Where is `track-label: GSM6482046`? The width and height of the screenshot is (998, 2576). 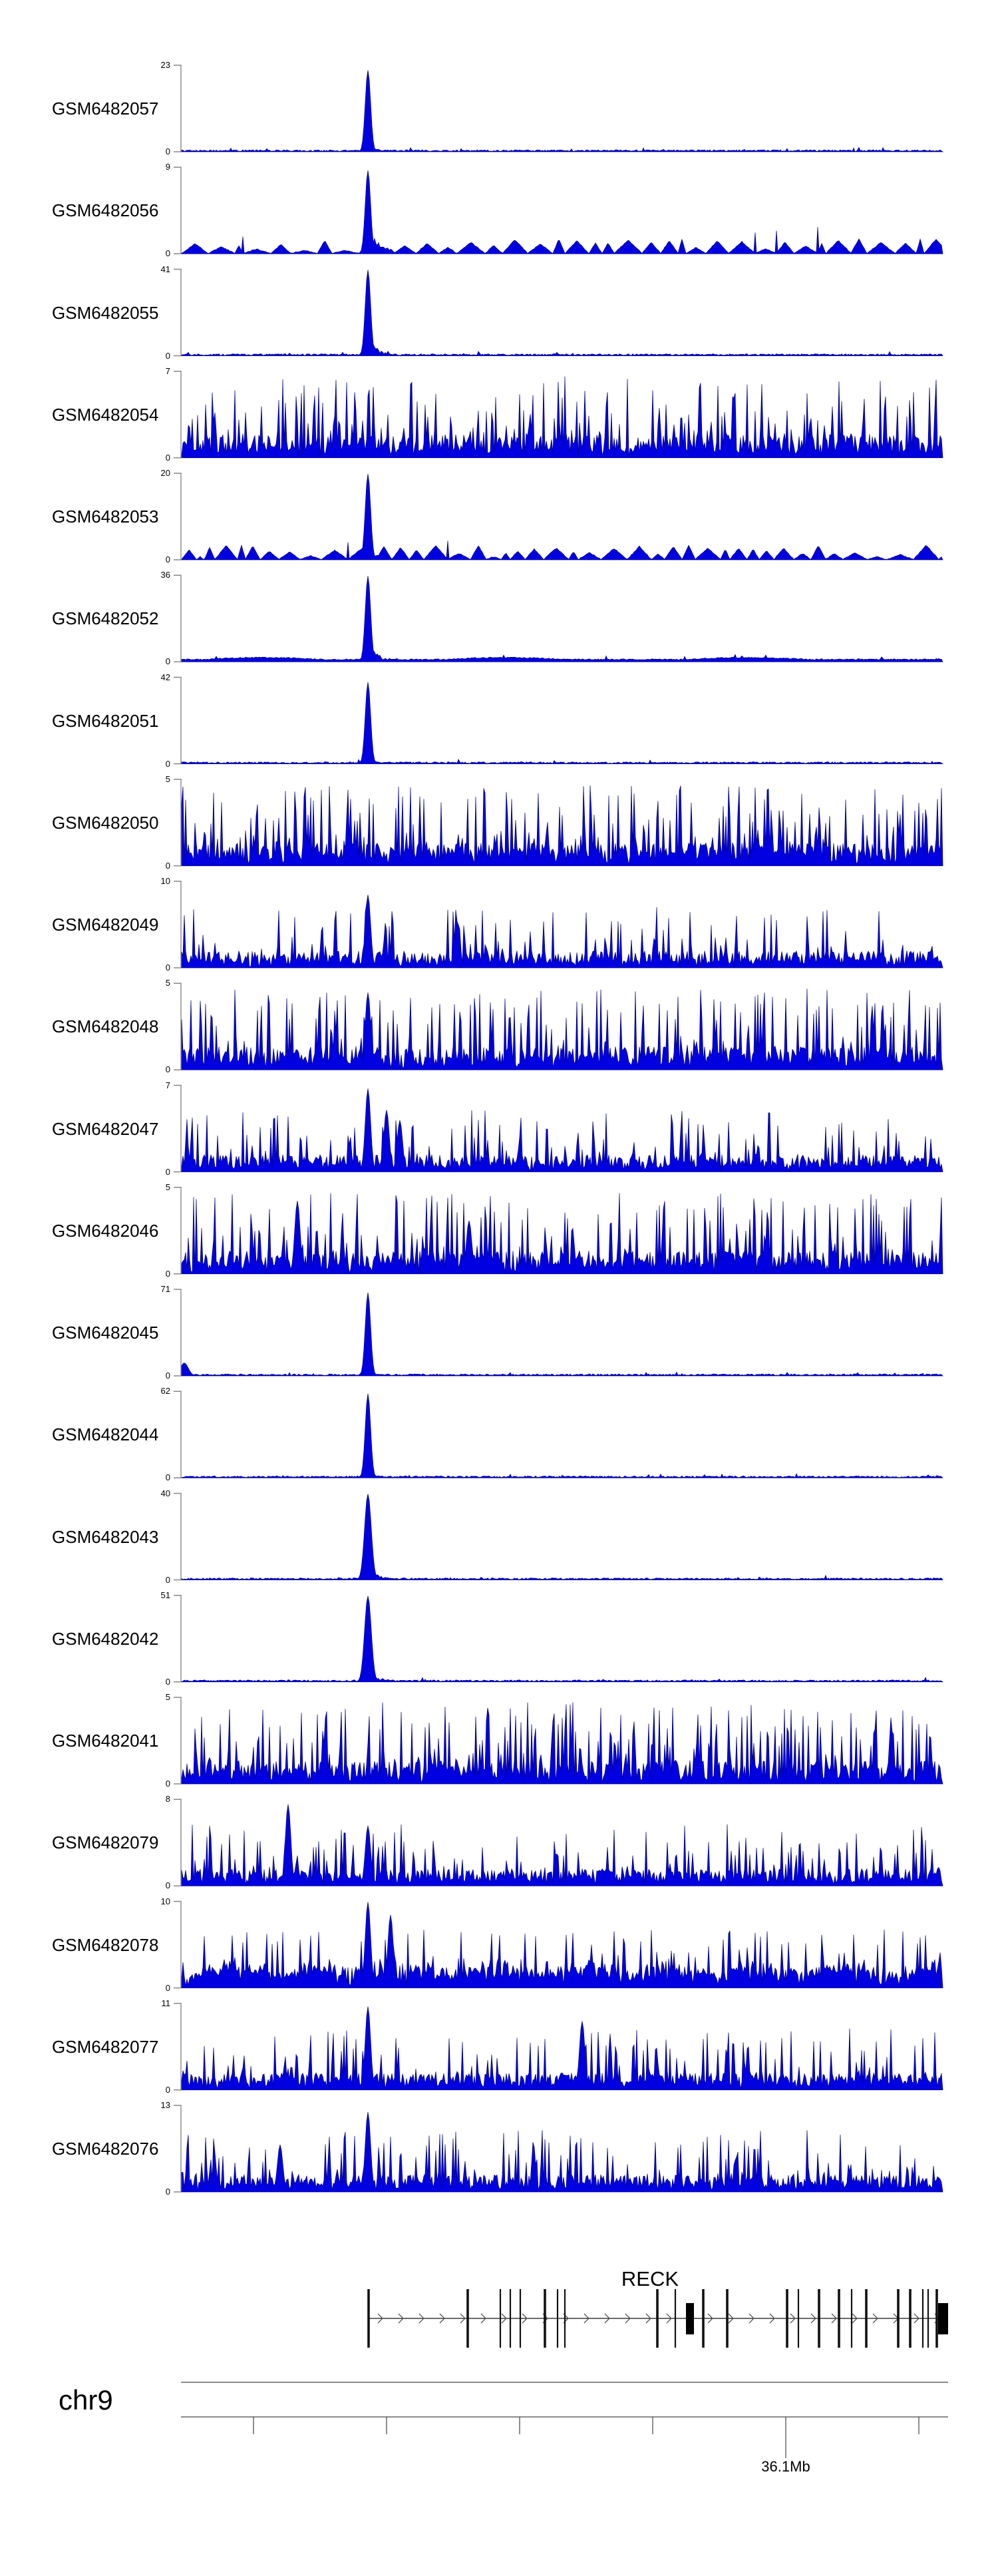
track-label: GSM6482046 is located at coordinates (105, 1230).